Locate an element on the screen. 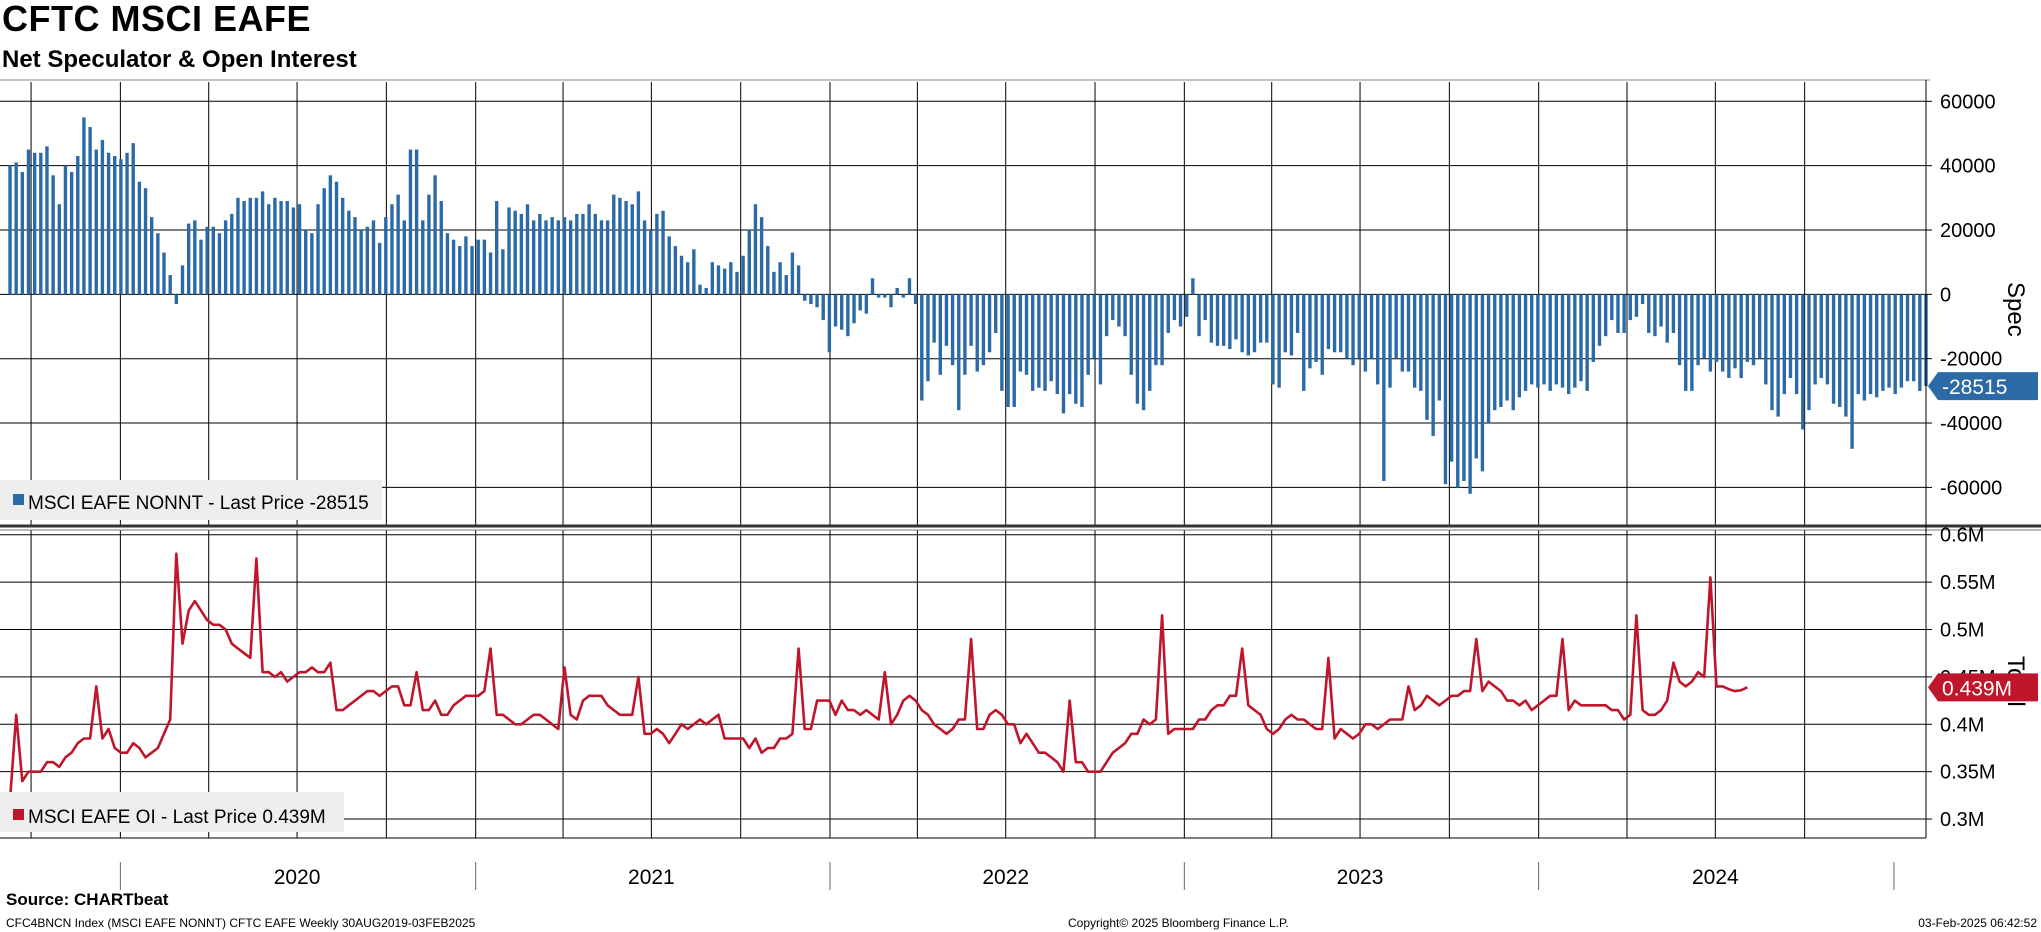  year-label: 2020 is located at coordinates (297, 877).